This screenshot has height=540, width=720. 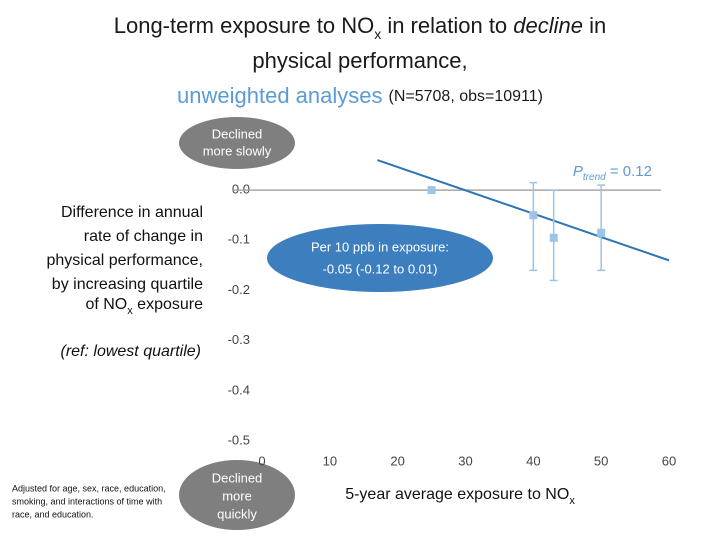 What do you see at coordinates (237, 513) in the screenshot?
I see `annotation: quickly` at bounding box center [237, 513].